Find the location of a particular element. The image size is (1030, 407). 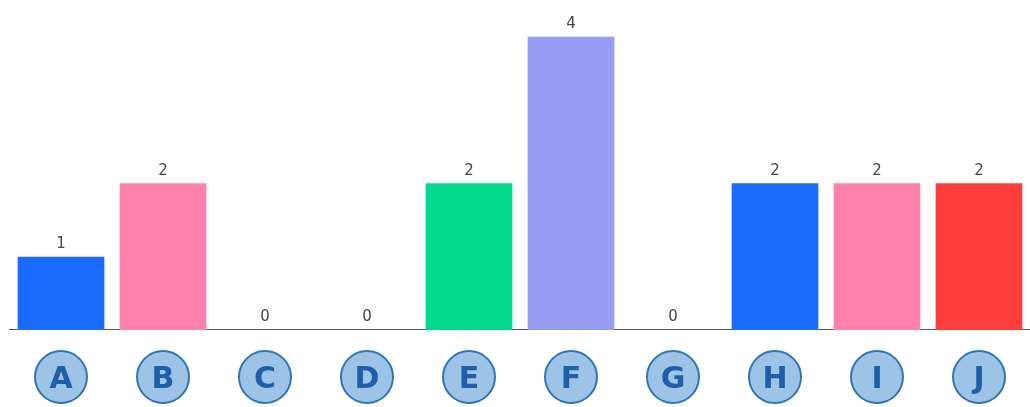

circle-badge: I is located at coordinates (877, 377).